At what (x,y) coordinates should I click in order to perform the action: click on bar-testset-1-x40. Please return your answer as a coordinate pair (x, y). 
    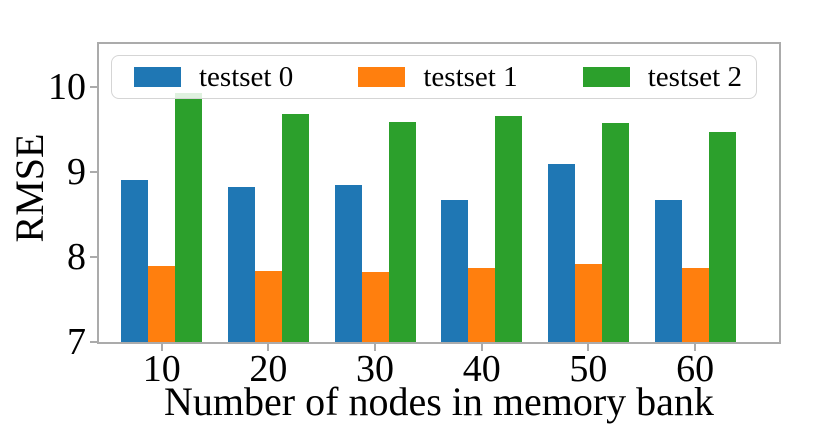
    Looking at the image, I should click on (482, 304).